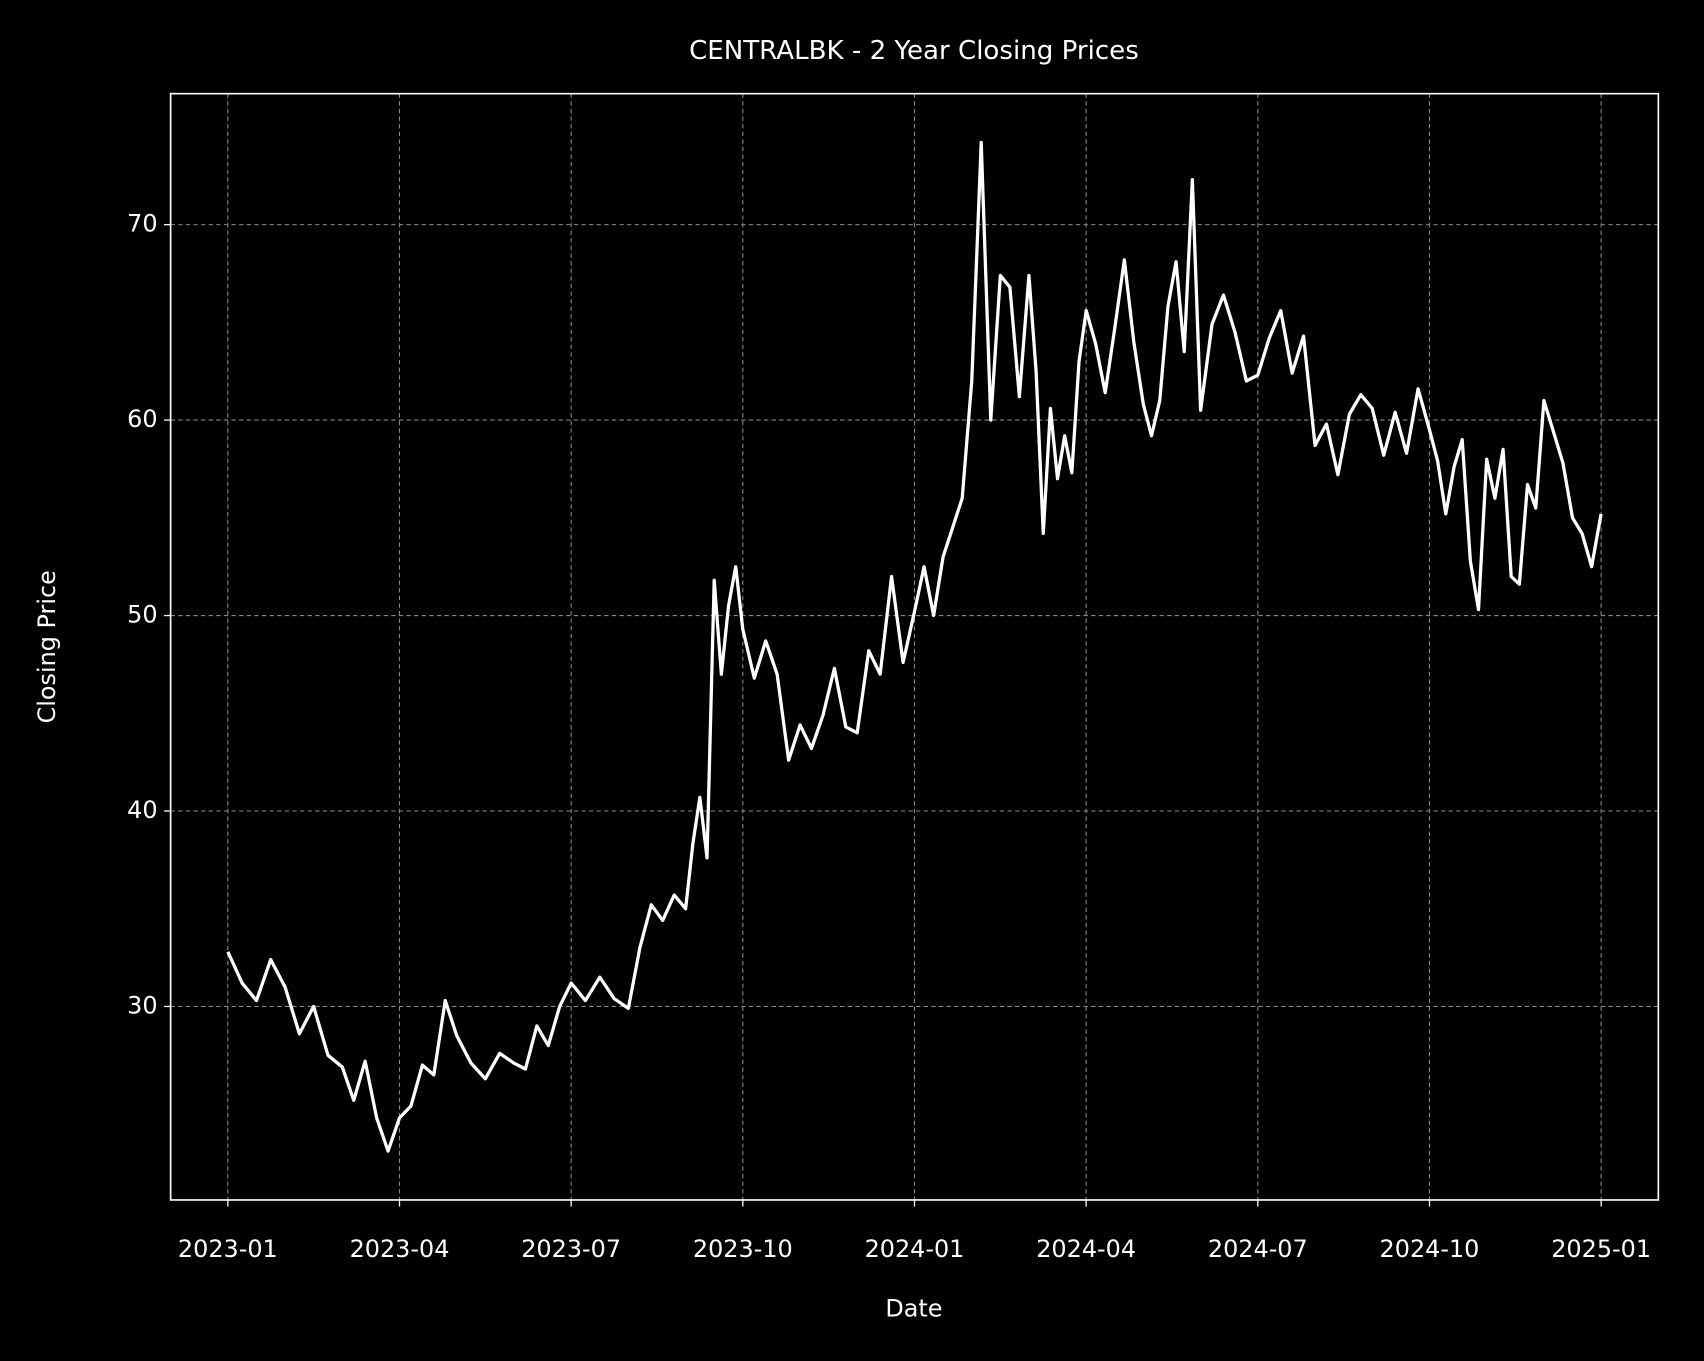  Describe the element at coordinates (1601, 1249) in the screenshot. I see `x-tick-label: 2025-01` at that location.